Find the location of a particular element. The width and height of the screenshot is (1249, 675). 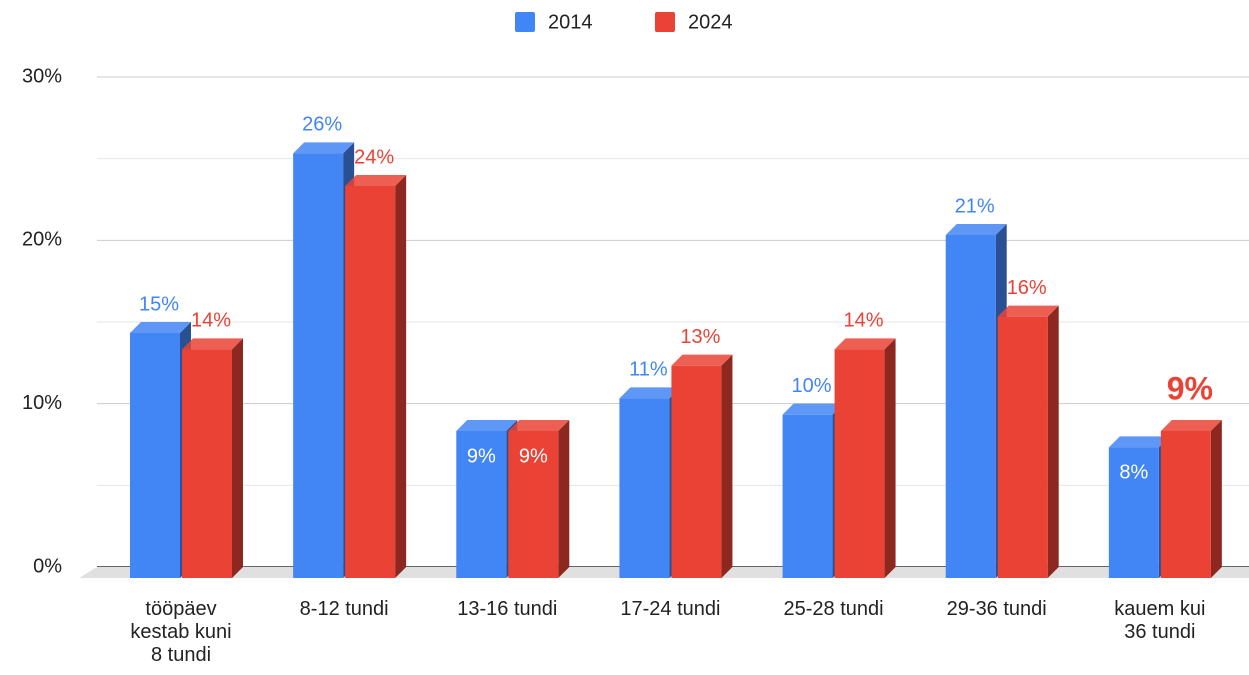

data-label: 26% is located at coordinates (322, 125).